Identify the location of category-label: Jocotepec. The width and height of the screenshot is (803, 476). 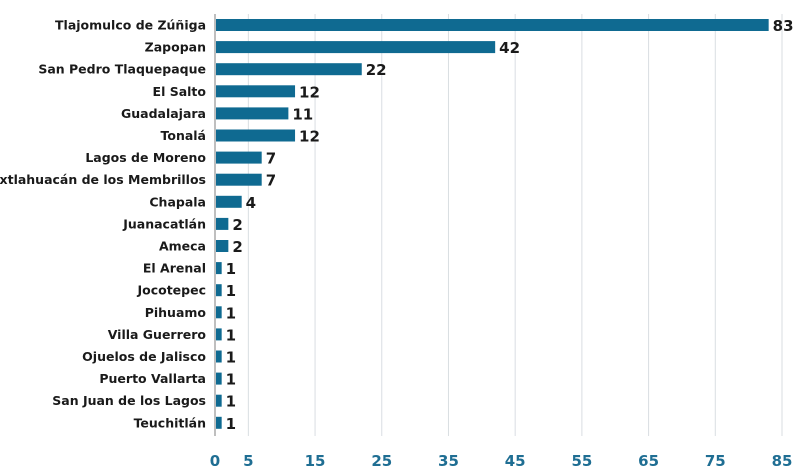
(171, 290).